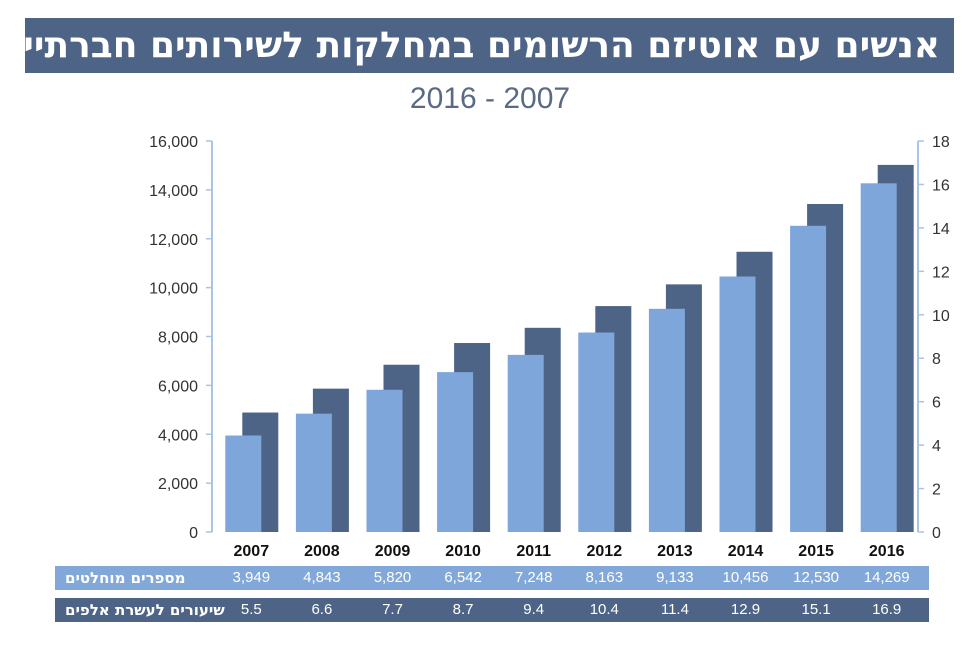 This screenshot has width=980, height=648. What do you see at coordinates (392, 609) in the screenshot?
I see `rate-cell: 7.7` at bounding box center [392, 609].